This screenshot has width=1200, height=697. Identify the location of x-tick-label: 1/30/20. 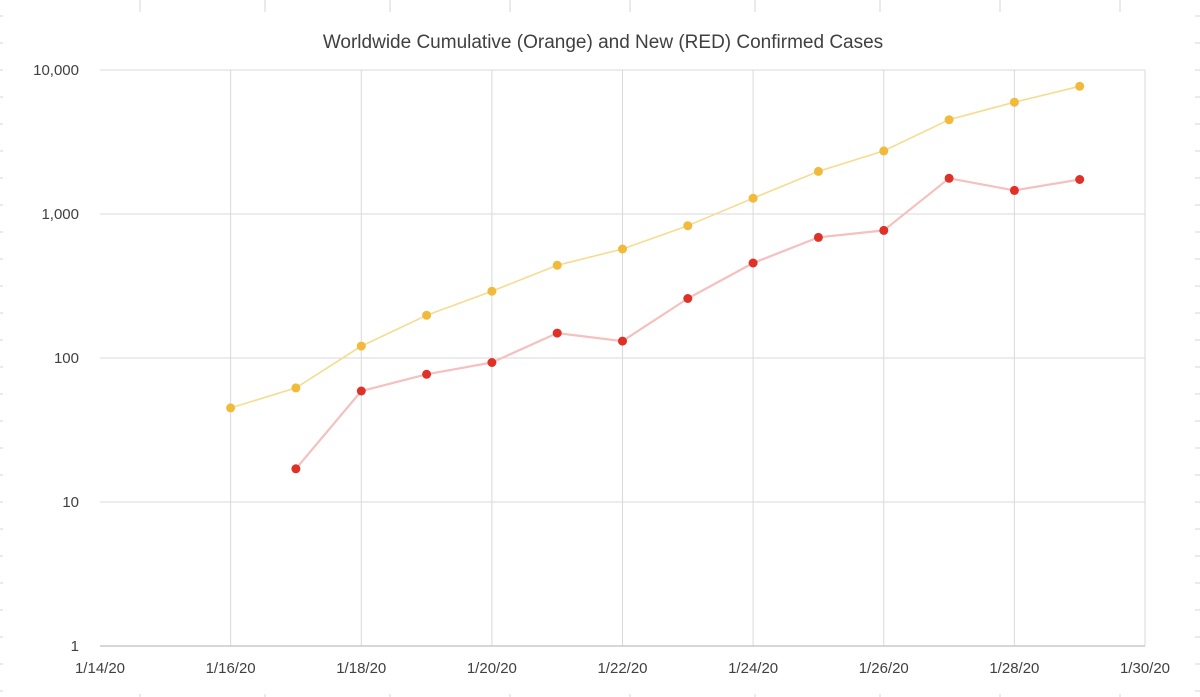
(1145, 668).